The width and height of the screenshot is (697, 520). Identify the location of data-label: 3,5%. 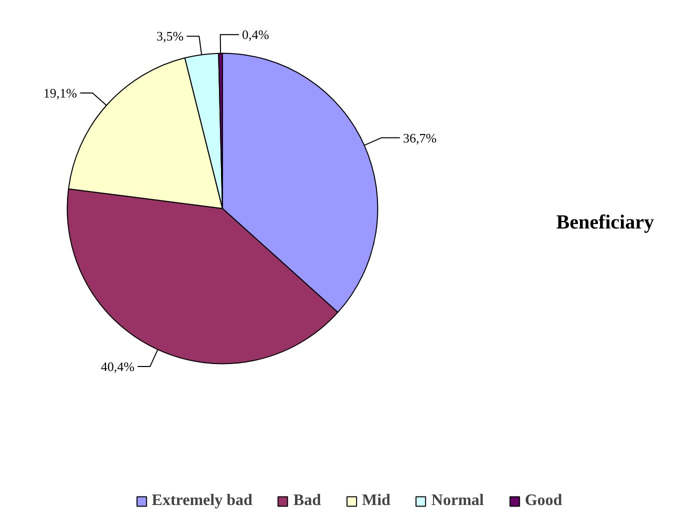
(170, 36).